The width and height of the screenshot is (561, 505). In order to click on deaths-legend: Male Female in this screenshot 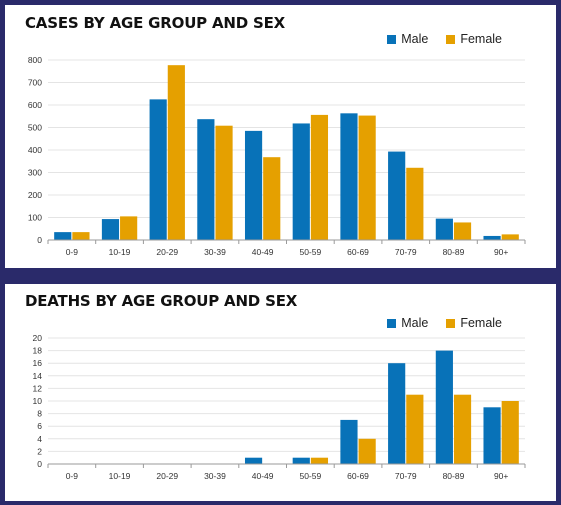, I will do `click(435, 323)`.